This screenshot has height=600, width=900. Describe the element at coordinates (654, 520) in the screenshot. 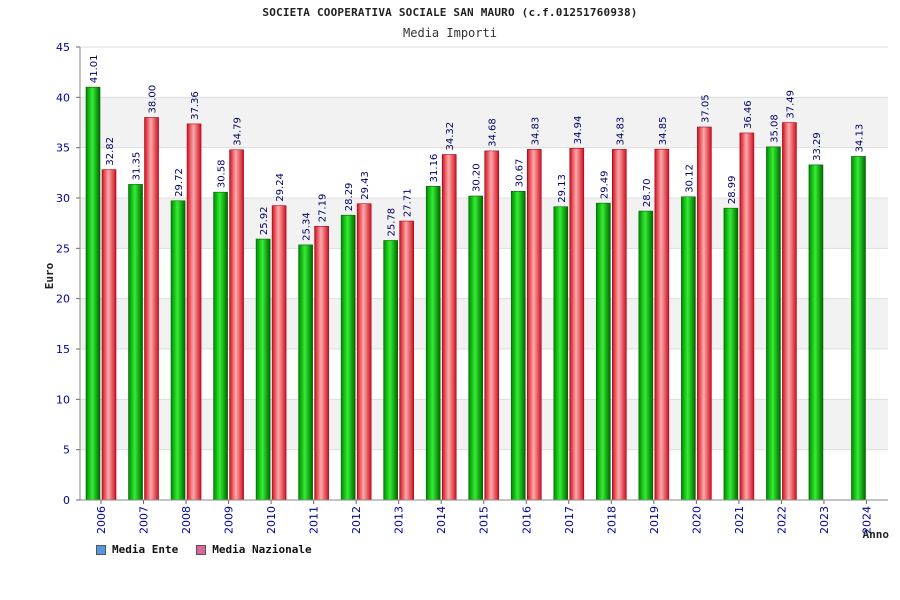

I see `x-tick-label: 2019` at that location.